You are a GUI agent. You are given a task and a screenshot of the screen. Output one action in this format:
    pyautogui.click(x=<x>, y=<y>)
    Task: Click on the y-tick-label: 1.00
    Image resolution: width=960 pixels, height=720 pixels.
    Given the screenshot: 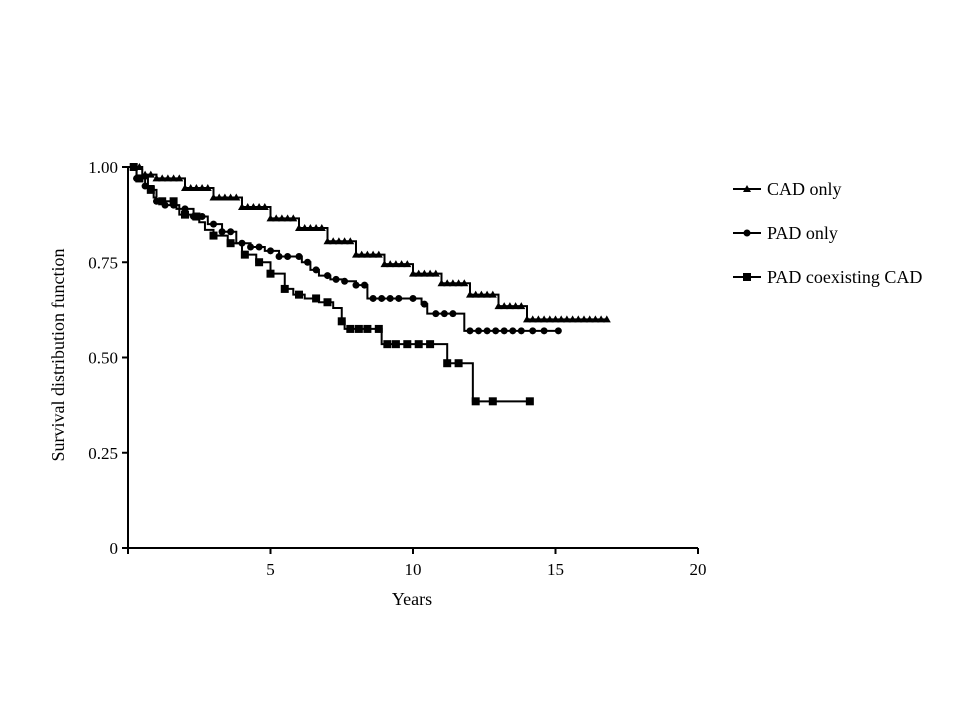 What is the action you would take?
    pyautogui.click(x=103, y=167)
    